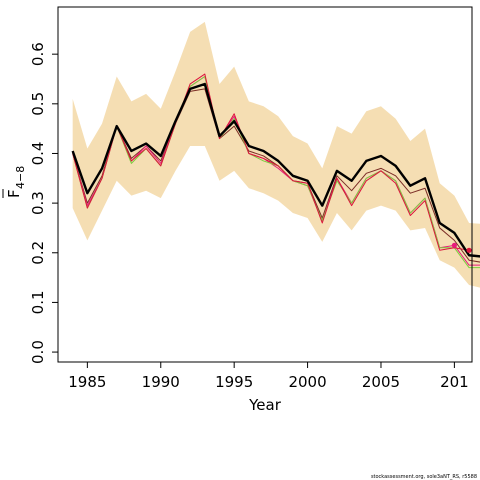 This screenshot has width=480, height=480. I want to click on y-axis-title-sub: 4−8, so click(20, 177).